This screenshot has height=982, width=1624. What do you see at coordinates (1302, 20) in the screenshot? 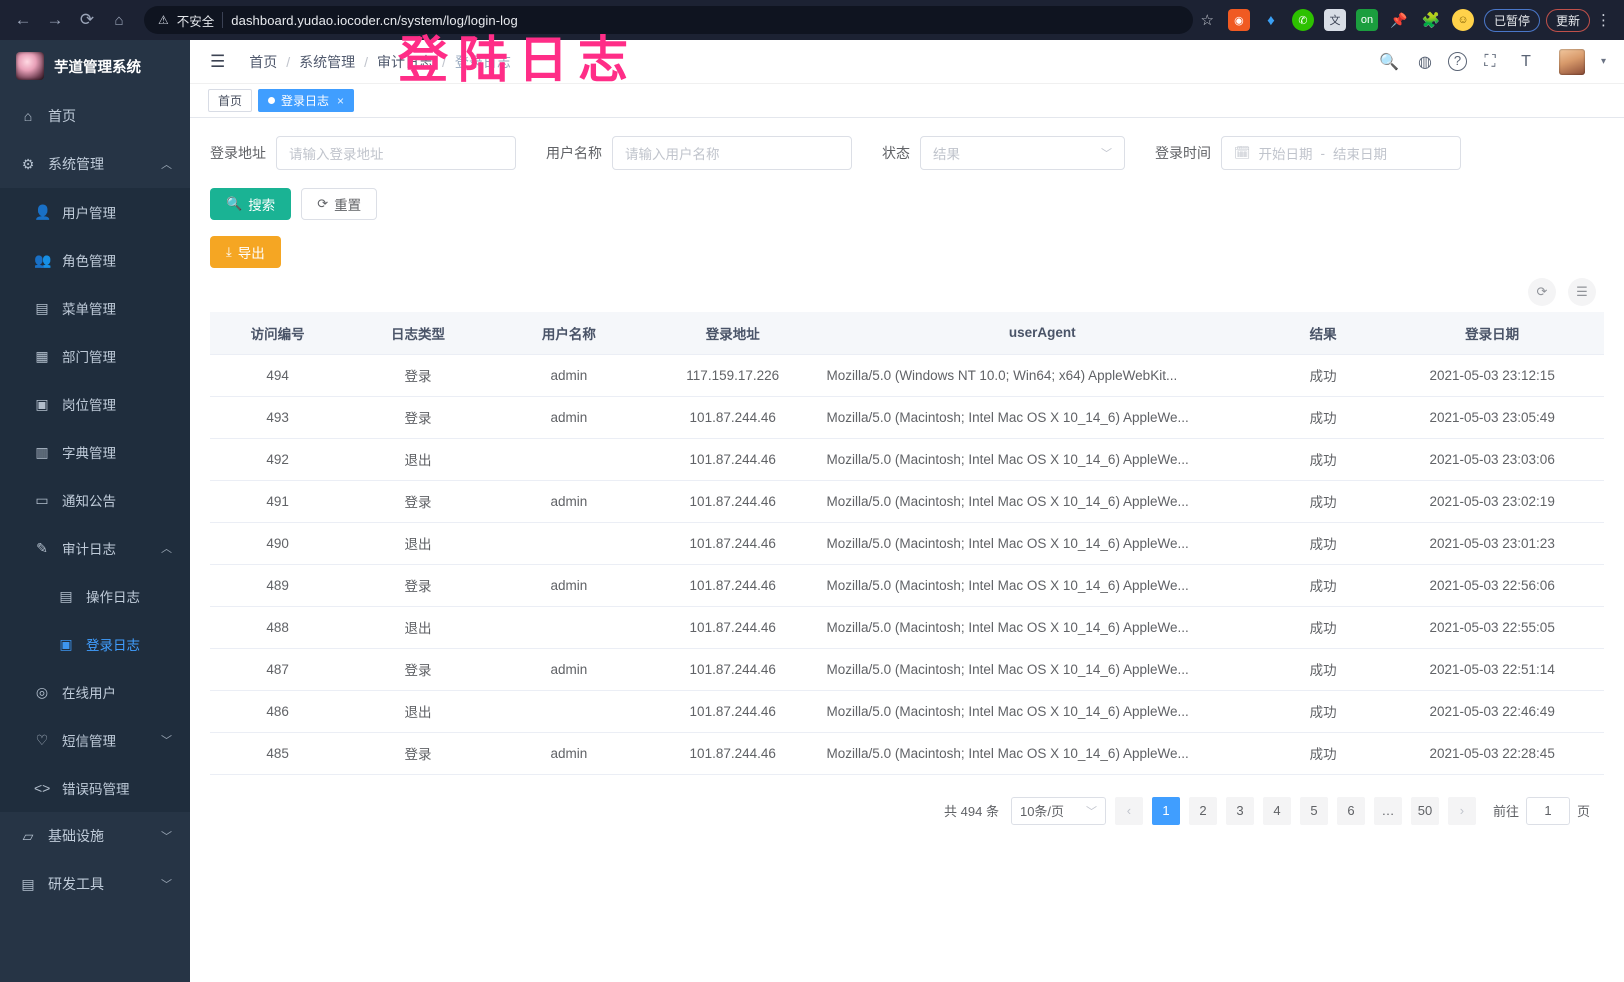
I see `wechat-icon: ✆` at bounding box center [1302, 20].